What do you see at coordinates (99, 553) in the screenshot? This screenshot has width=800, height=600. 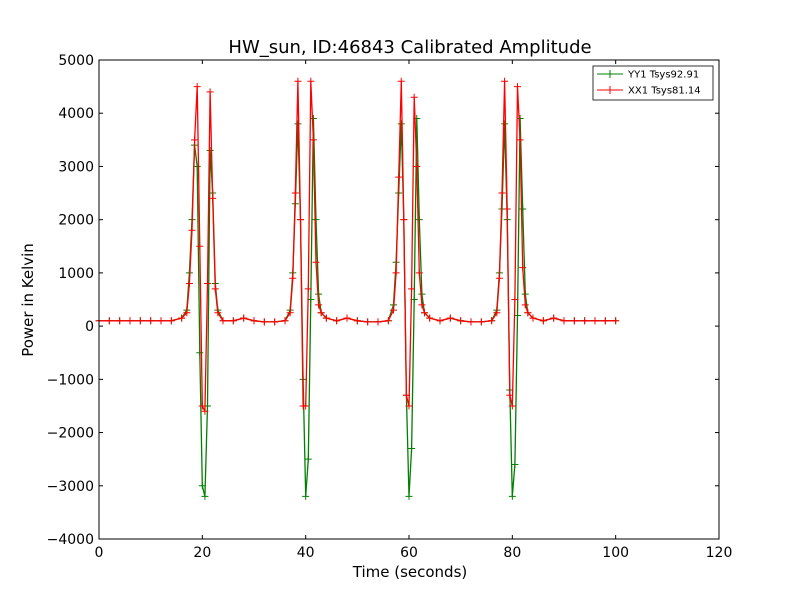 I see `x-tick-label: 0` at bounding box center [99, 553].